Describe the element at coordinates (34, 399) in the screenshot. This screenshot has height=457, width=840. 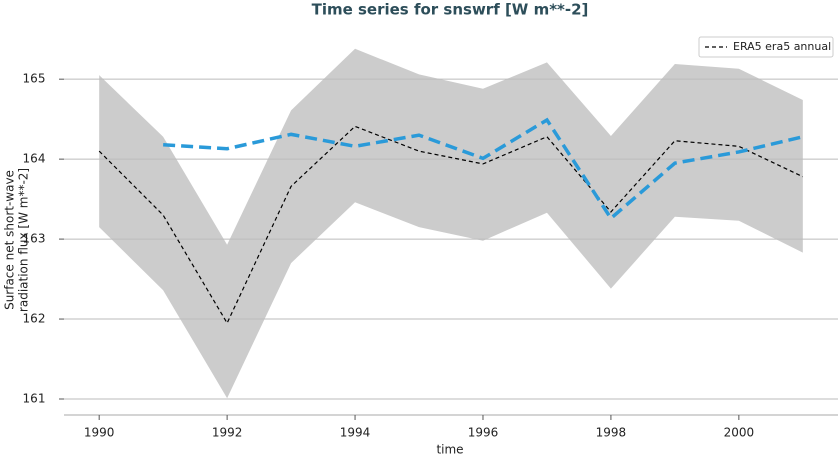
I see `y-tick-label: 161` at that location.